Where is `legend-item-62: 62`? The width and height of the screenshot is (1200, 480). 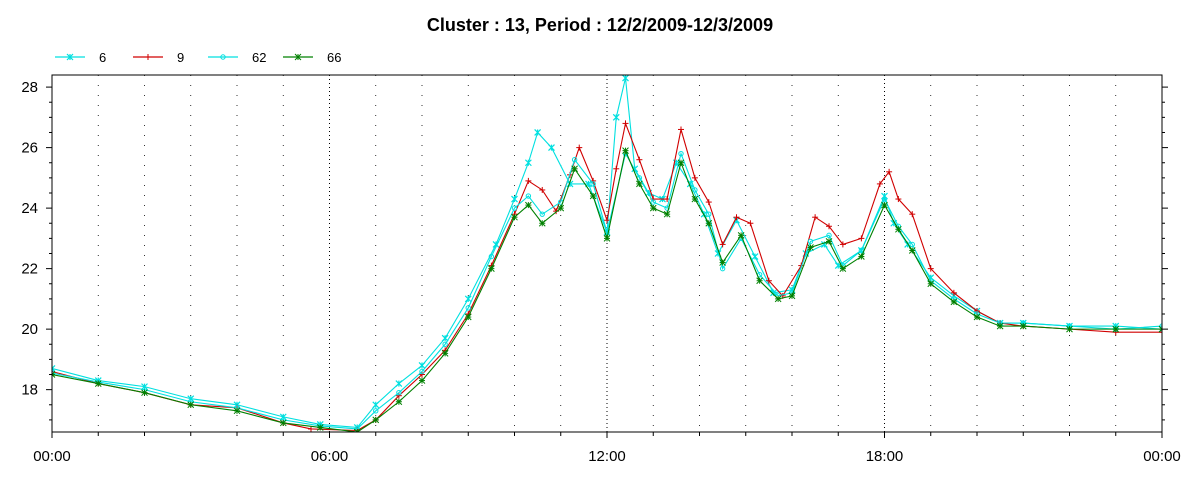
legend-item-62: 62 is located at coordinates (237, 57).